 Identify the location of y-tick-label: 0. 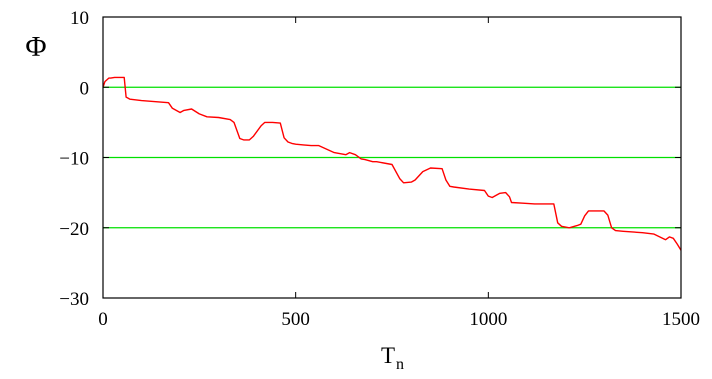
(85, 88).